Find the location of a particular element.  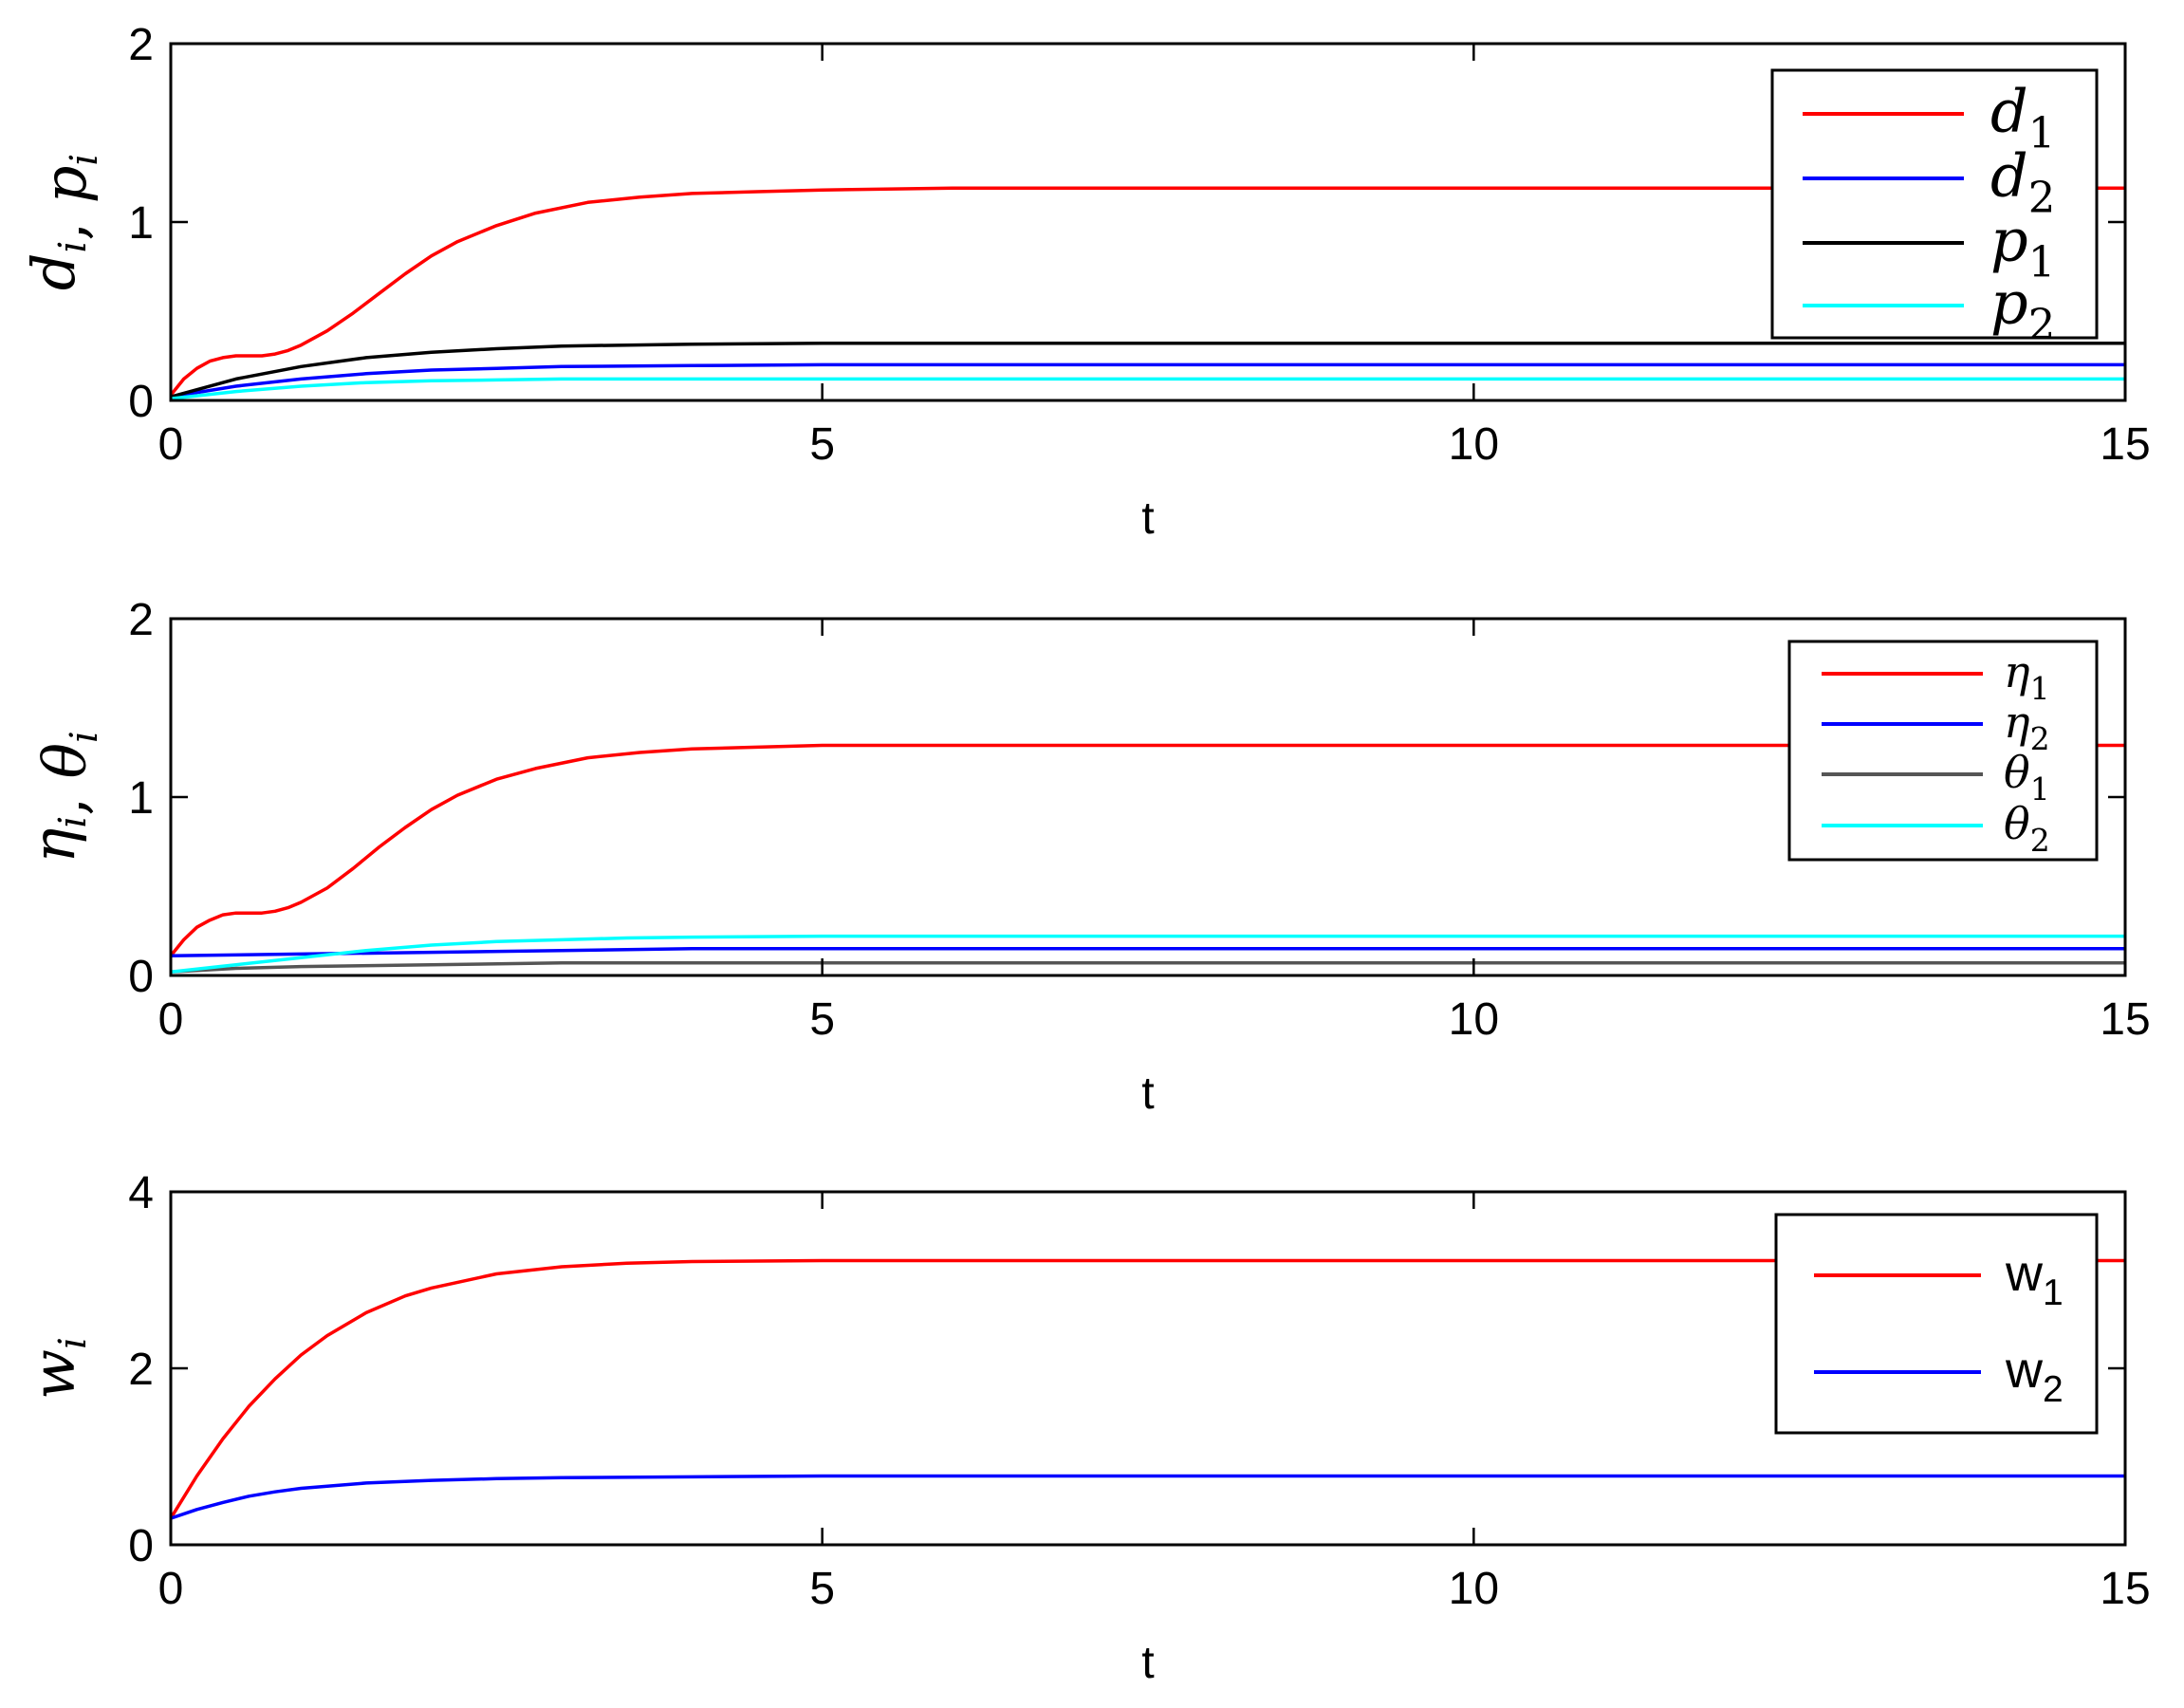

y-tick-label: 4 is located at coordinates (141, 1193).